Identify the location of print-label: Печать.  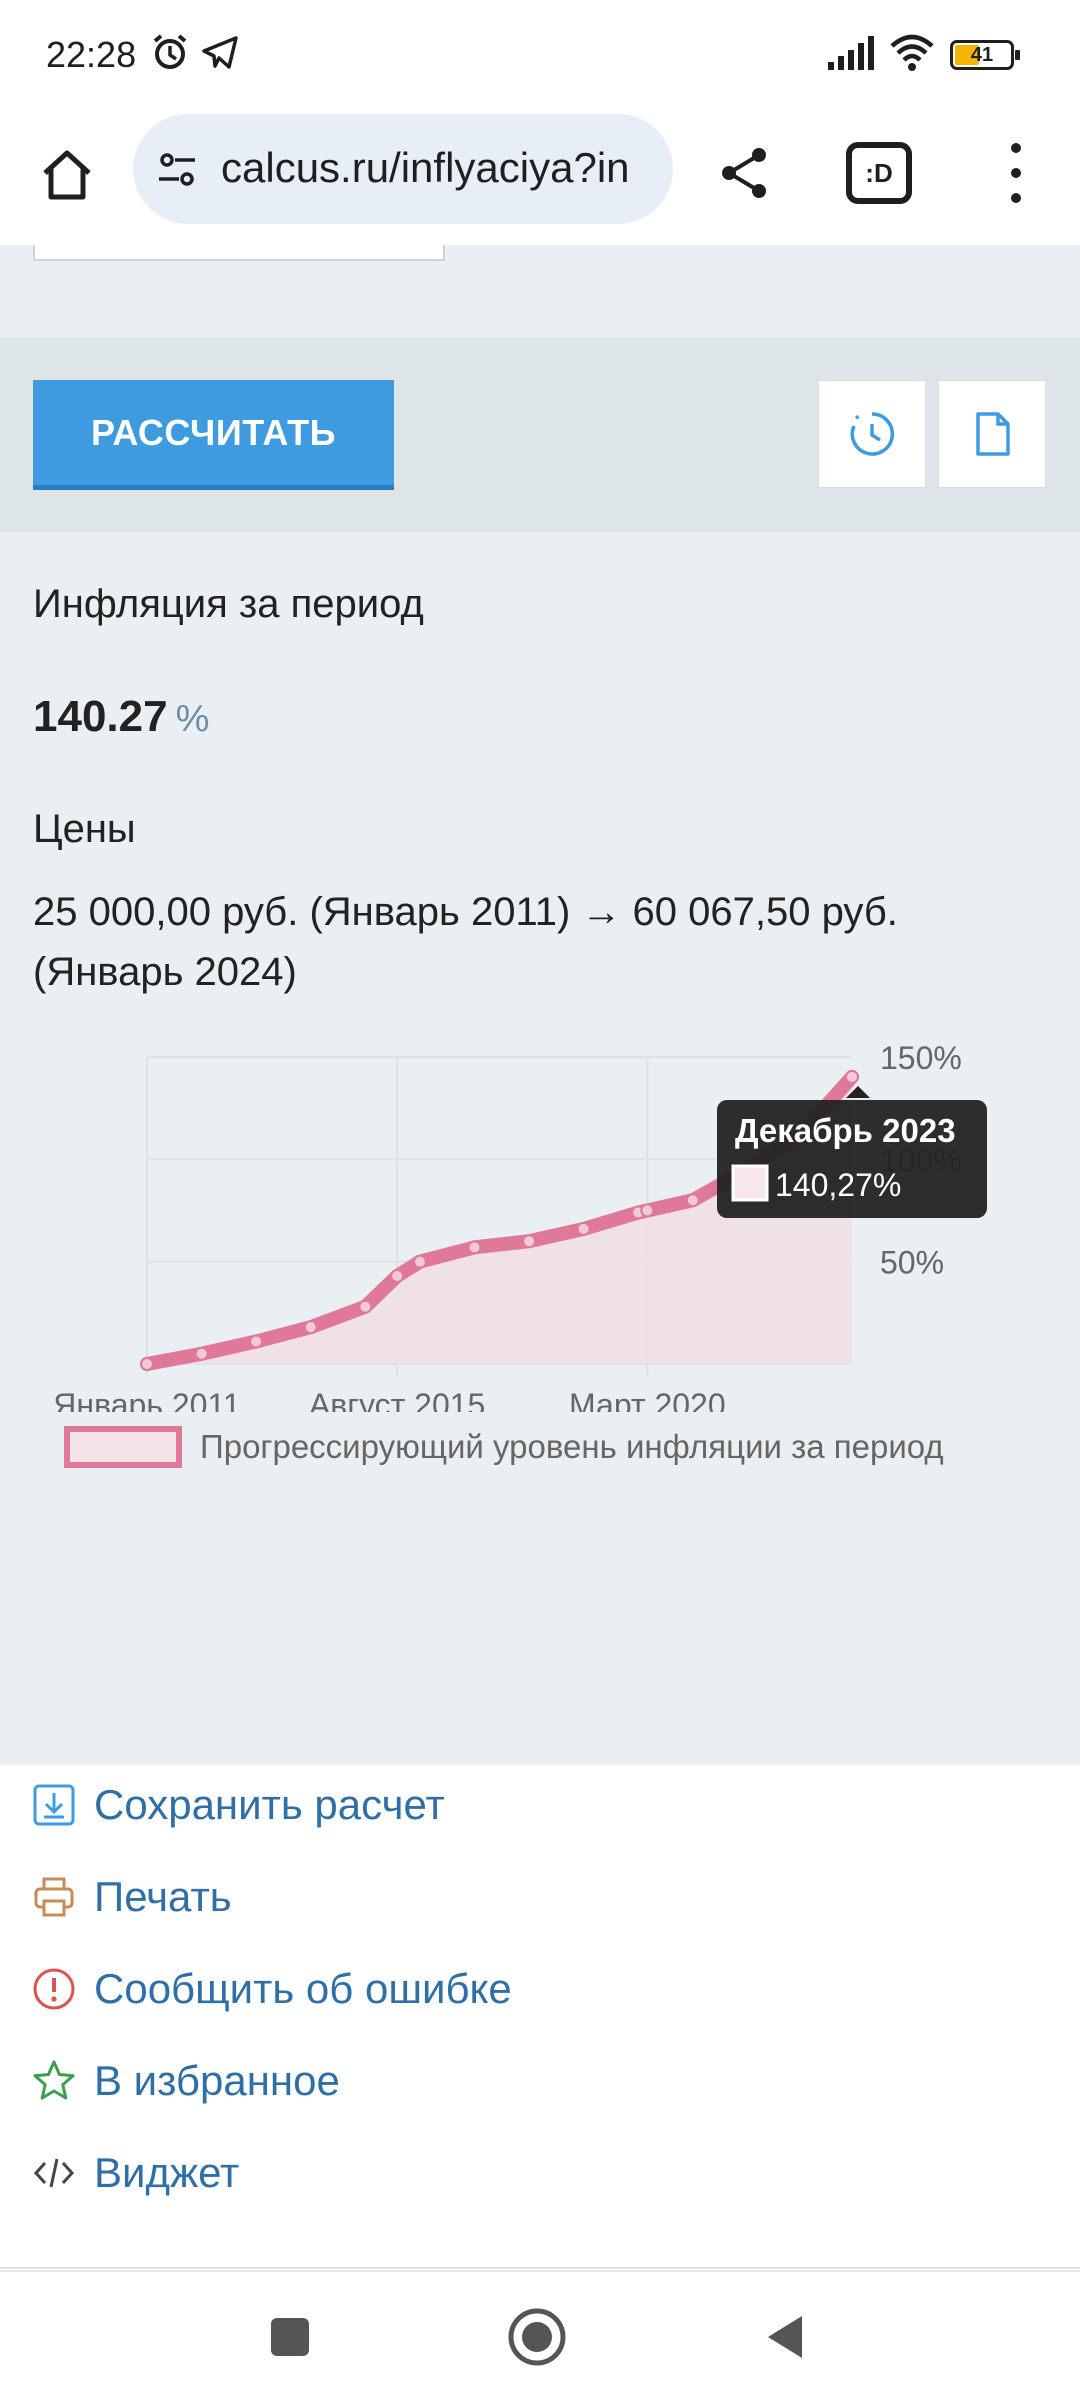
(163, 1896).